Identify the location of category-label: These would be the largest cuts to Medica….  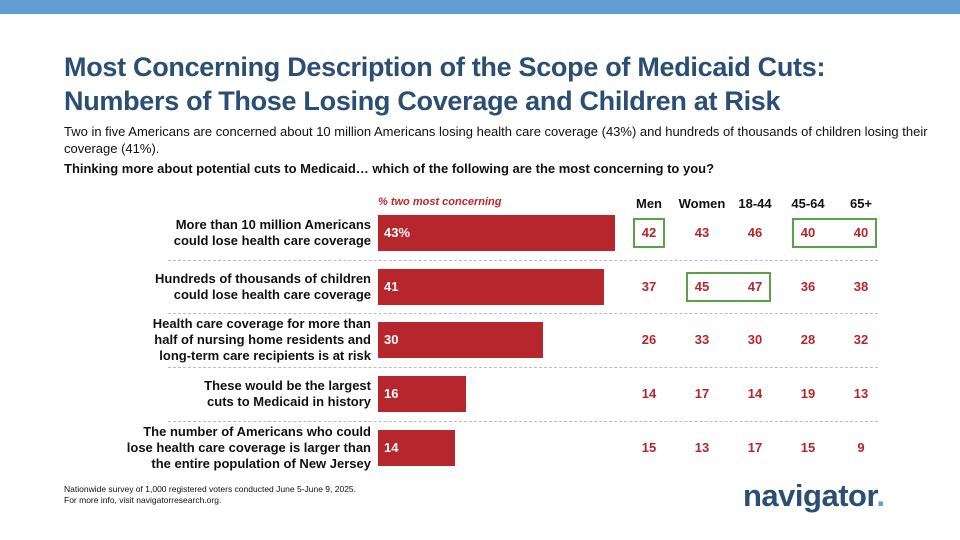
(230, 394).